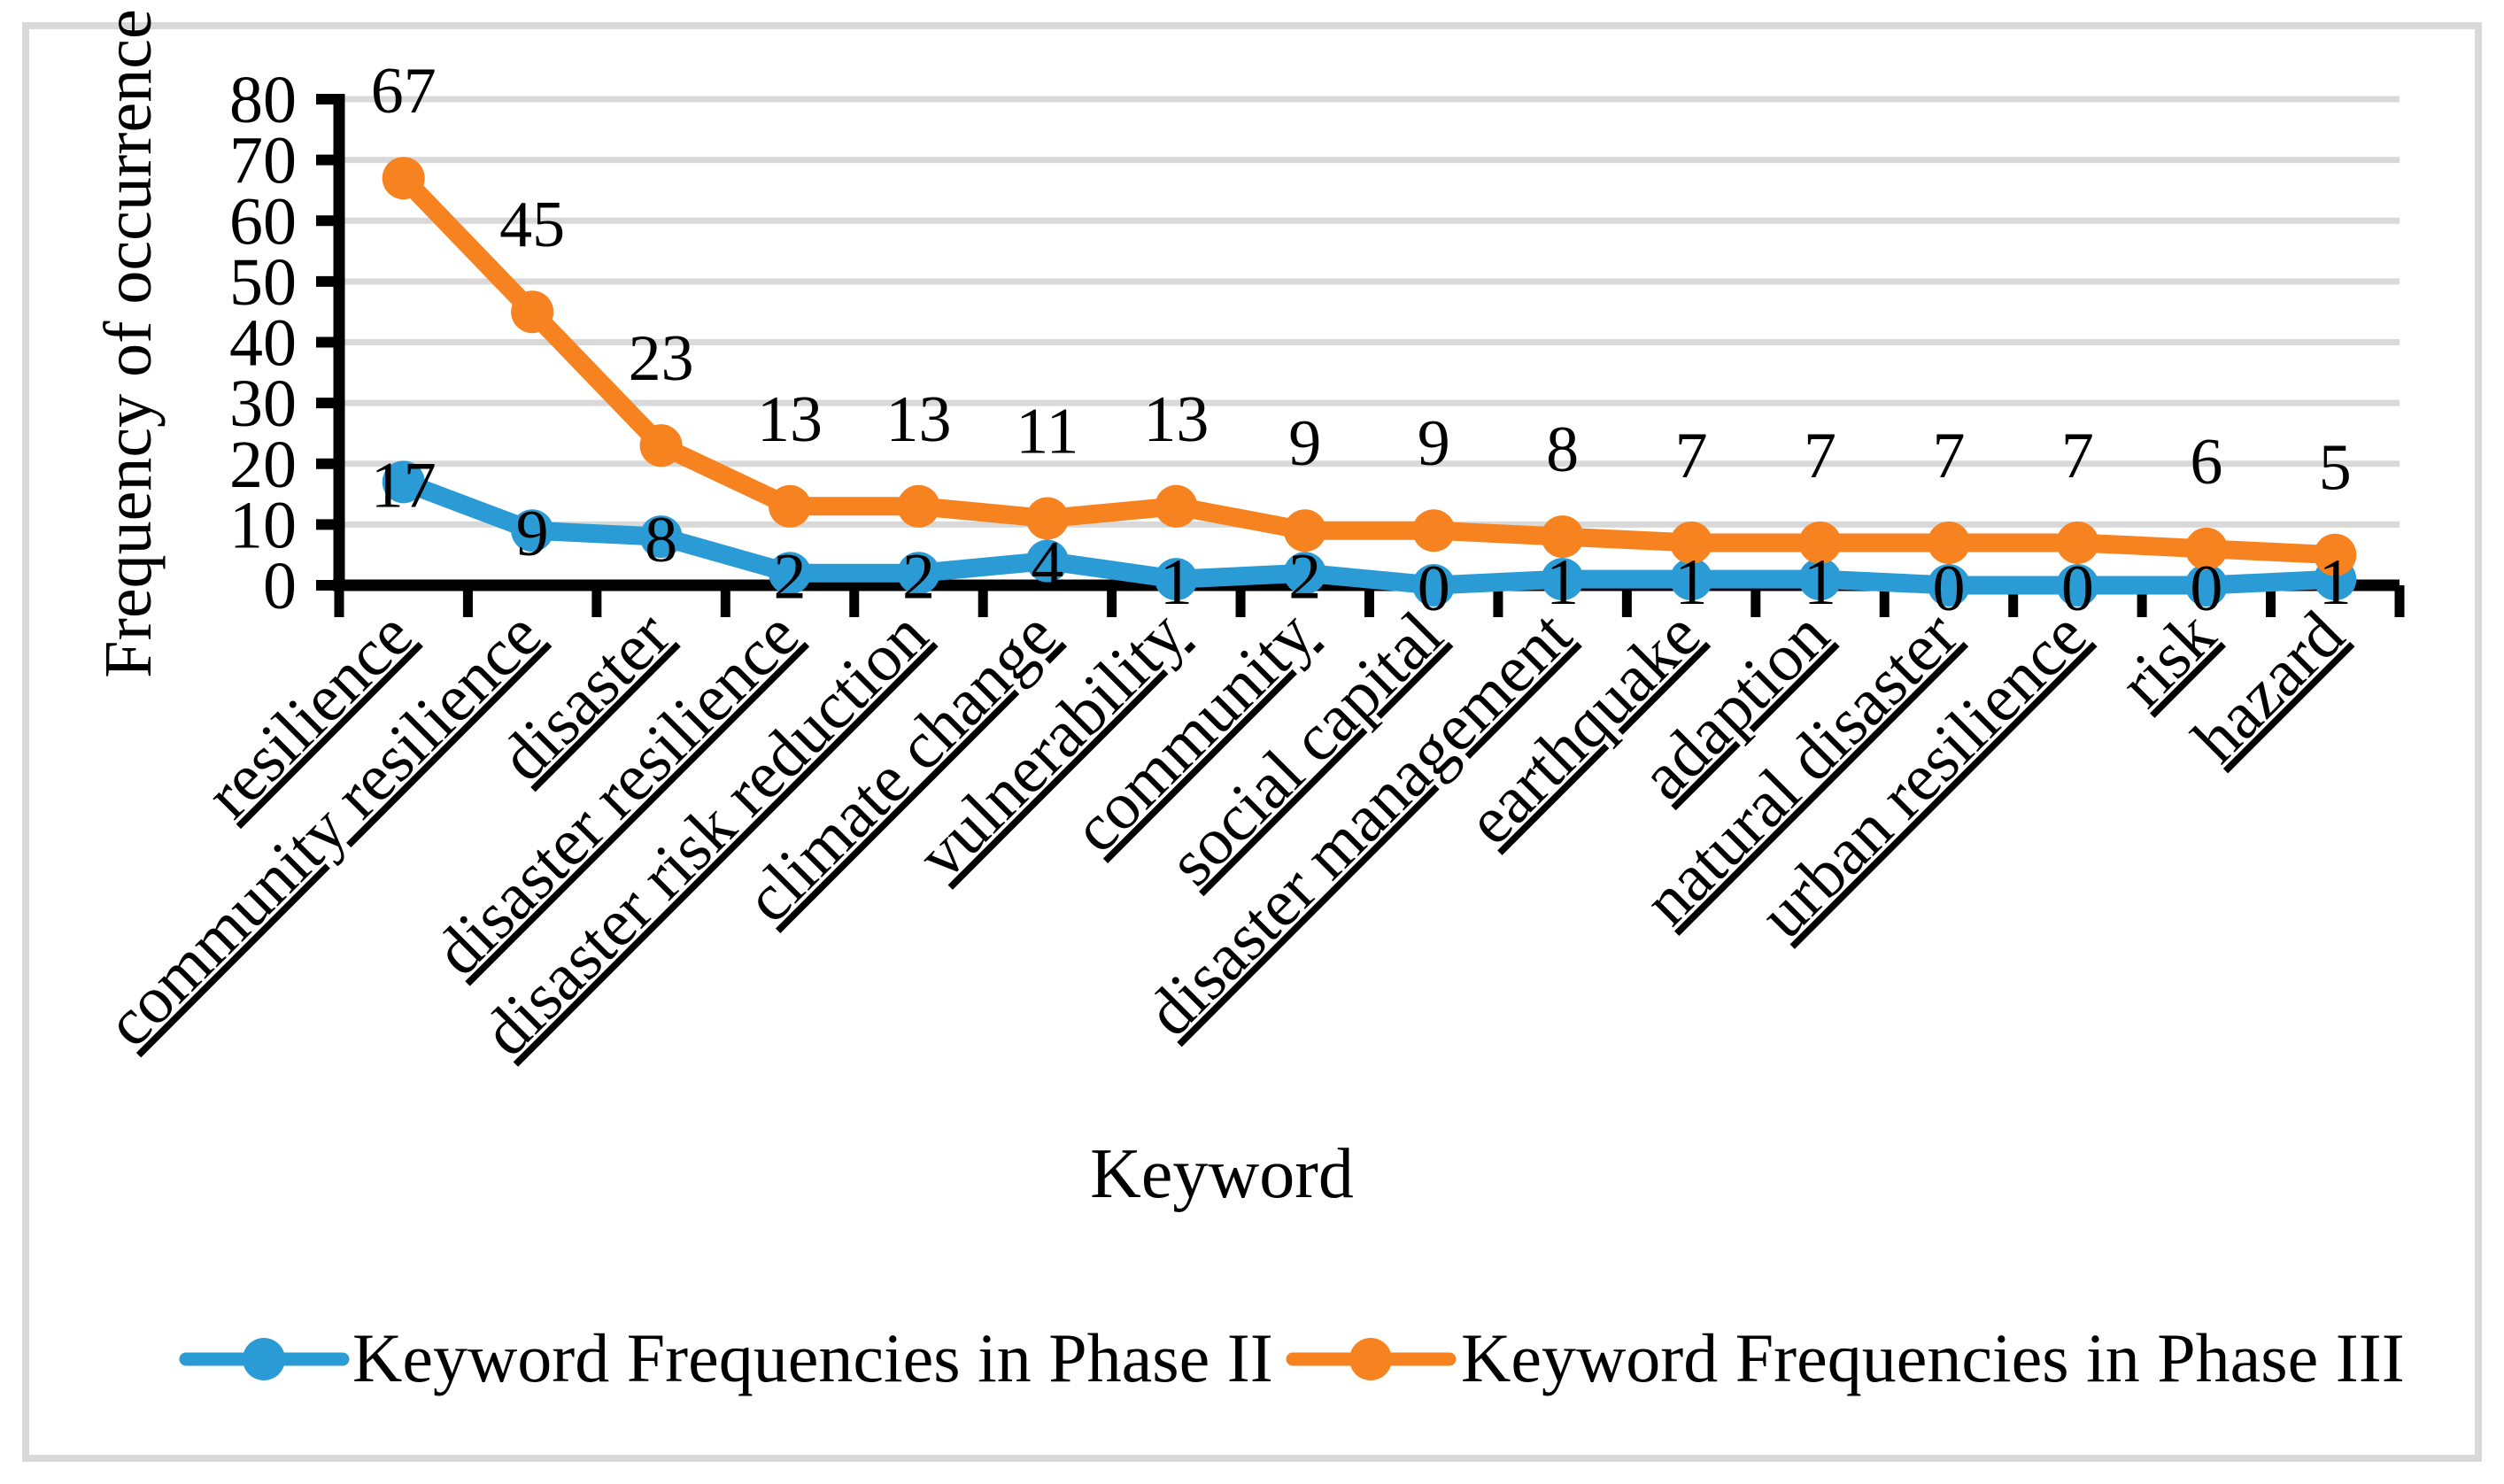 The height and width of the screenshot is (1484, 2504). I want to click on legend-item-phase2: Keyword Frequencies in Phase II, so click(726, 1357).